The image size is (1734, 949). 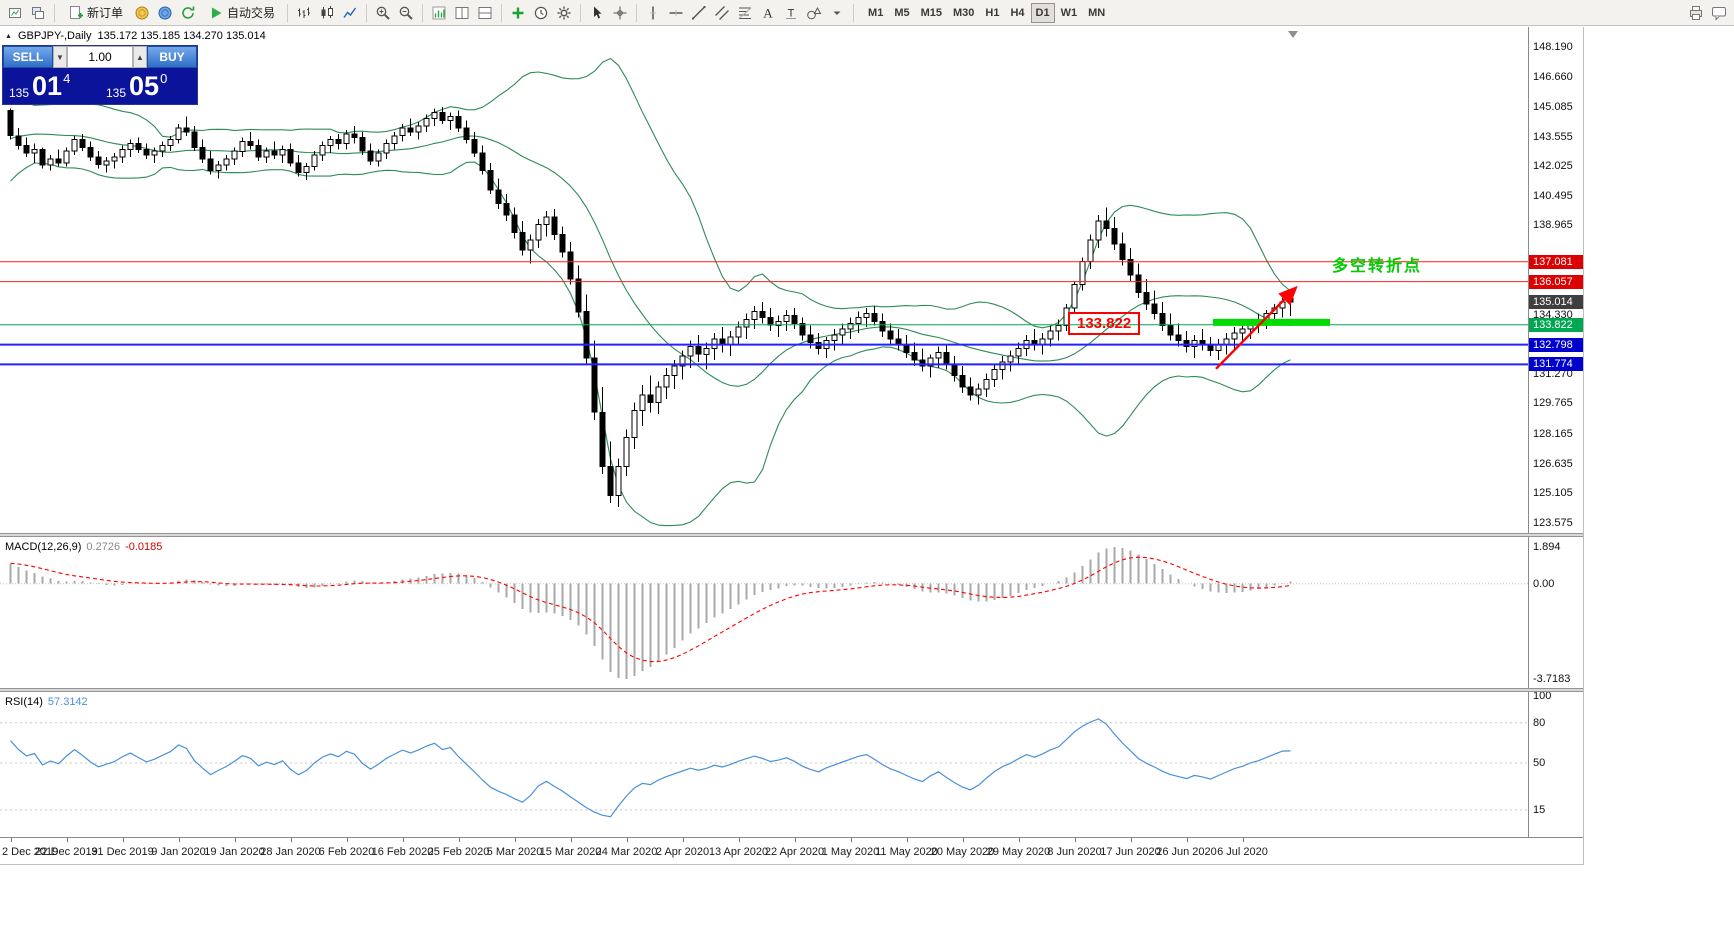 I want to click on price-label: 145.085, so click(x=1553, y=107).